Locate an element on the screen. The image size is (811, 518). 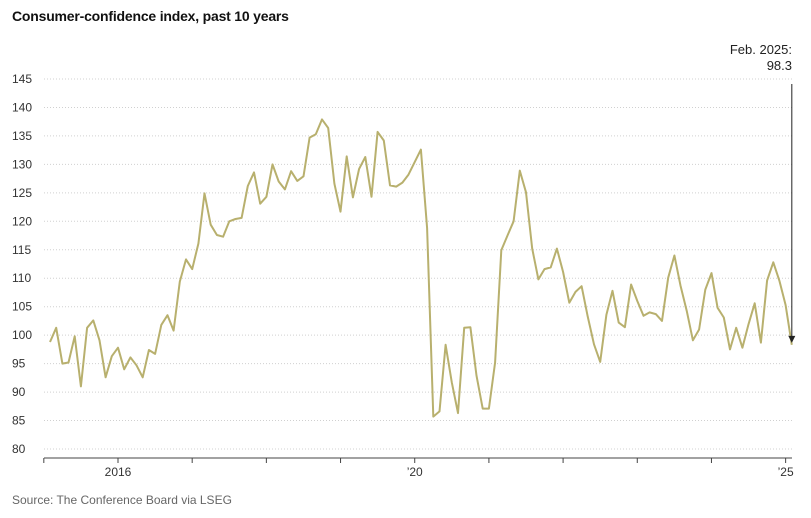
x-tick-marks: 2016 ’20 ’25 is located at coordinates (418, 468).